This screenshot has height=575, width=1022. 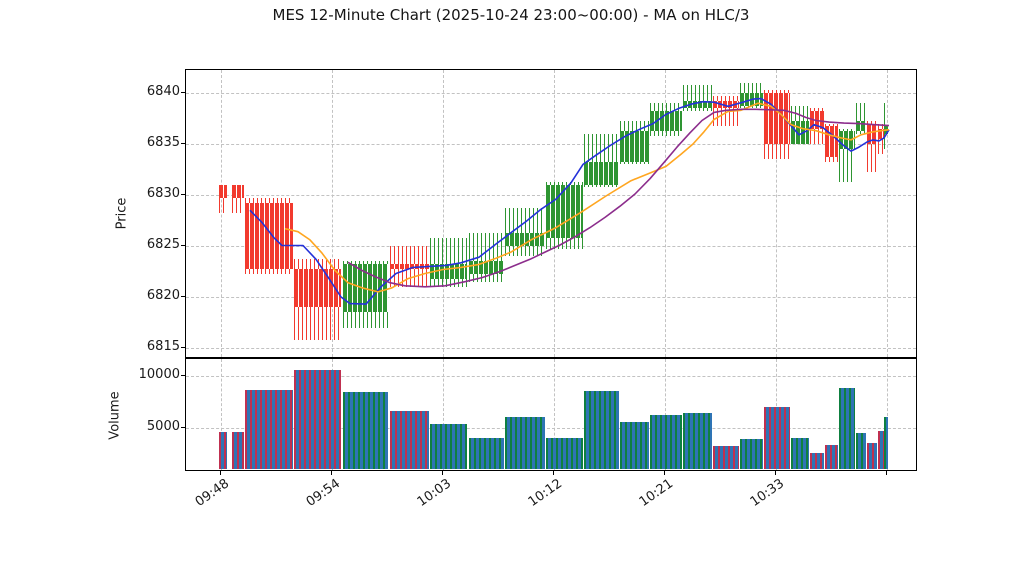 I want to click on price-tick-label: 6835, so click(x=163, y=142).